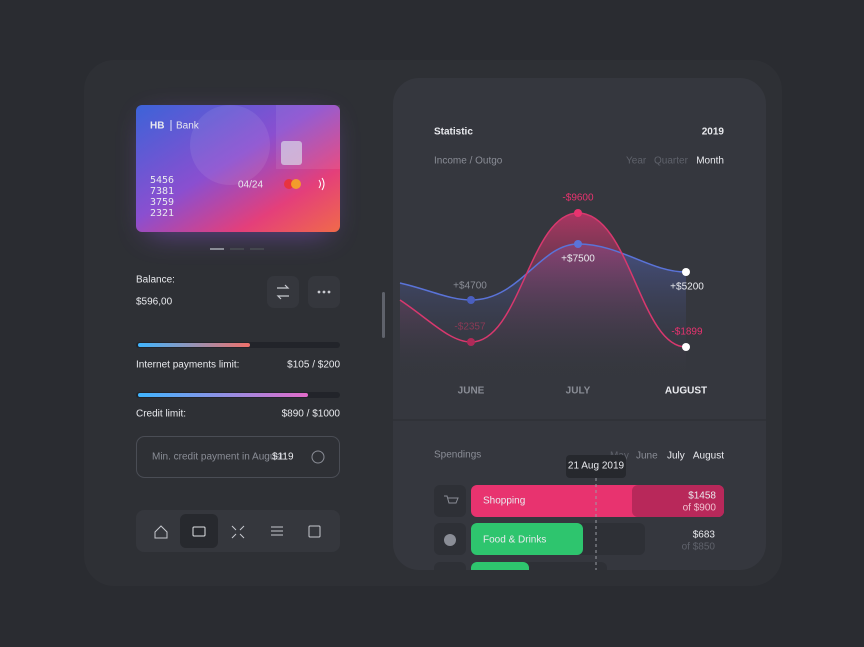 This screenshot has width=864, height=647. What do you see at coordinates (671, 161) in the screenshot?
I see `period-tab: Quarter` at bounding box center [671, 161].